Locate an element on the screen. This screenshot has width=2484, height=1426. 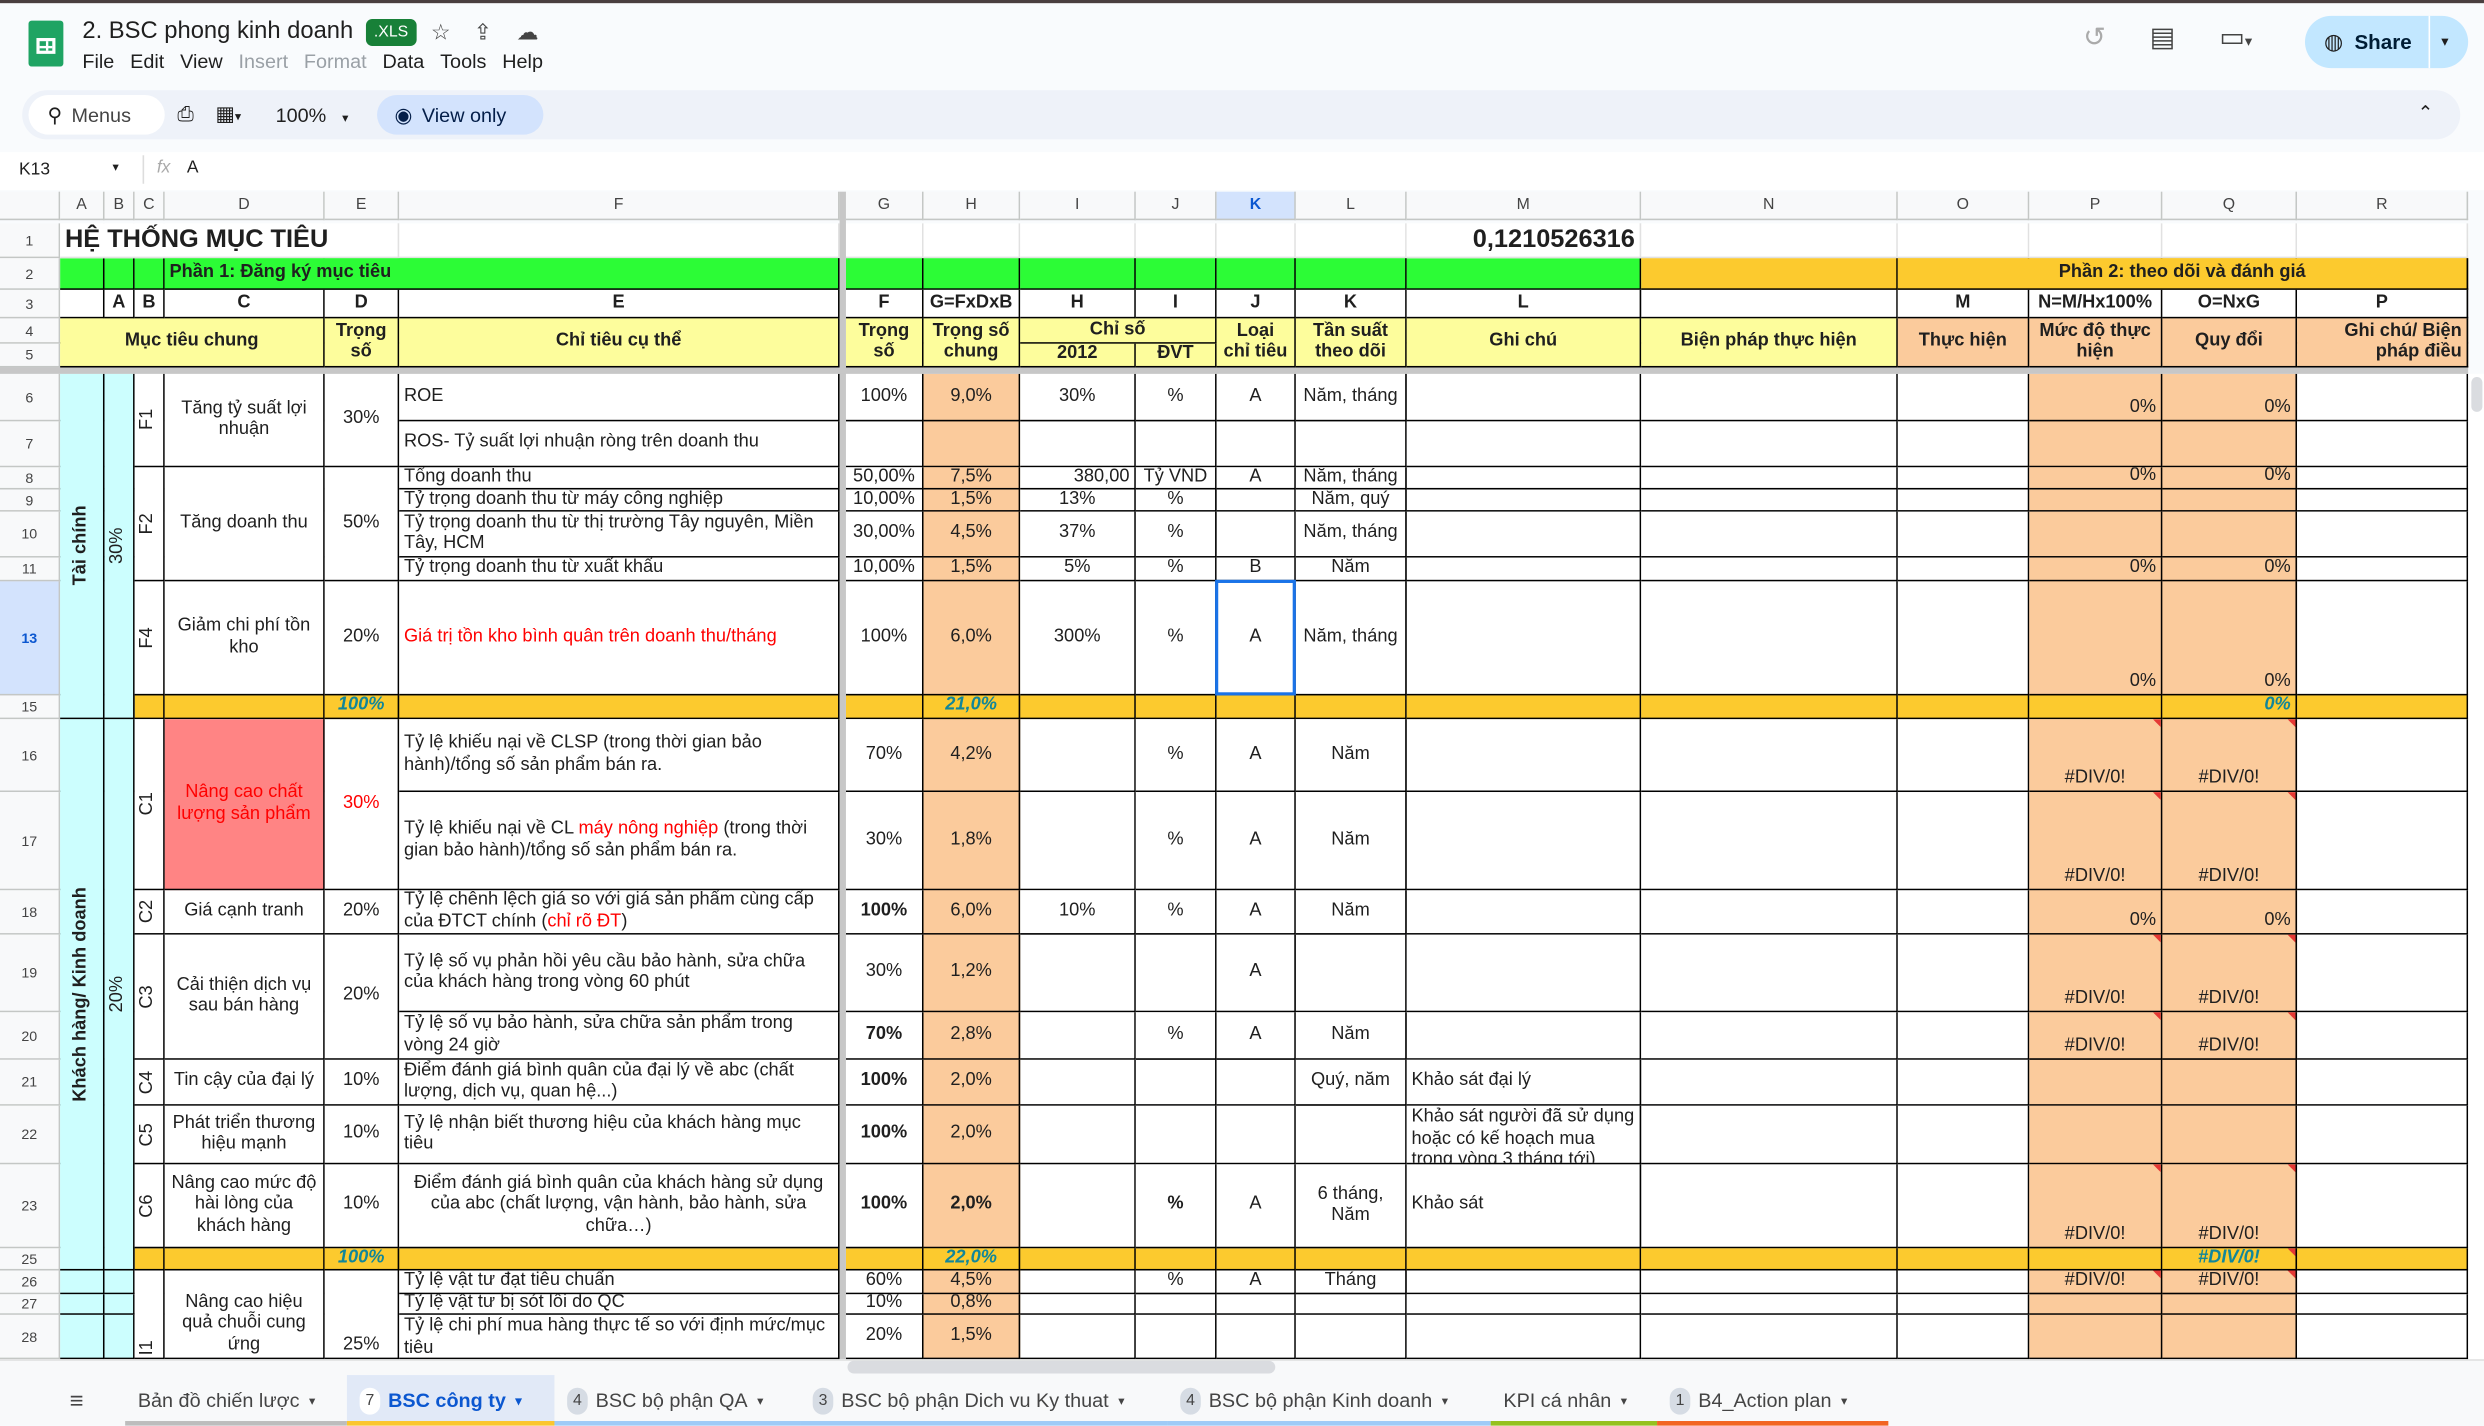
row-header: 11 is located at coordinates (30, 569).